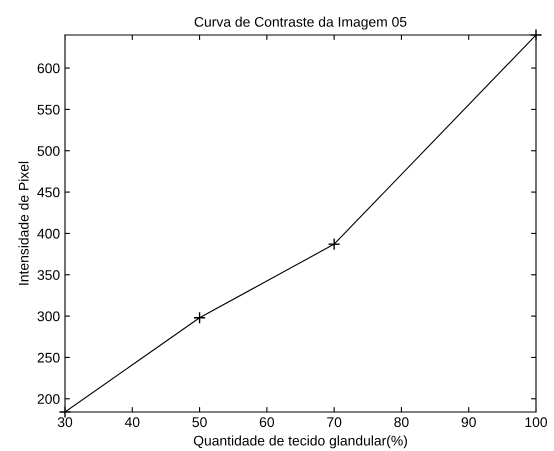 Image resolution: width=554 pixels, height=451 pixels. What do you see at coordinates (49, 399) in the screenshot?
I see `y-tick-label: 200` at bounding box center [49, 399].